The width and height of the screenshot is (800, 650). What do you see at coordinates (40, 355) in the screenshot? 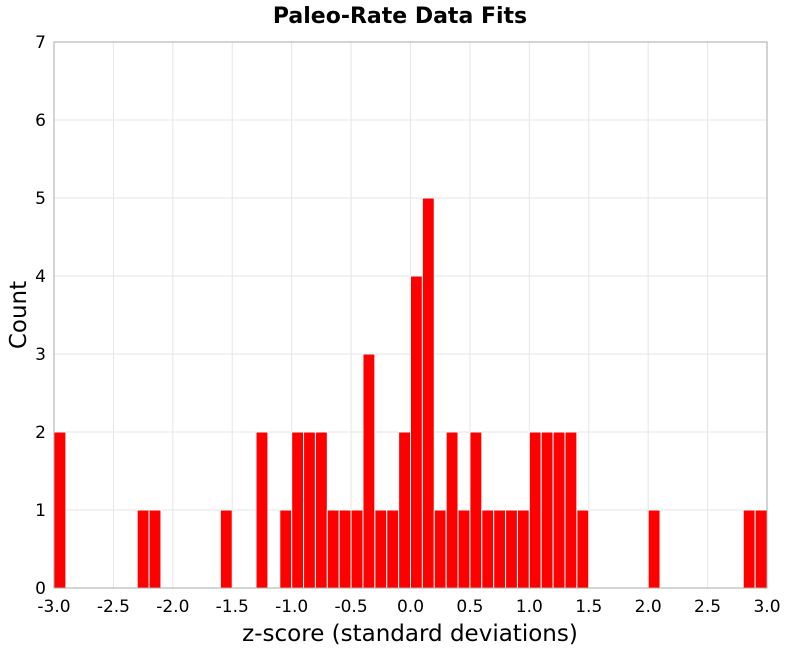
I see `y-tick-label: 3` at bounding box center [40, 355].